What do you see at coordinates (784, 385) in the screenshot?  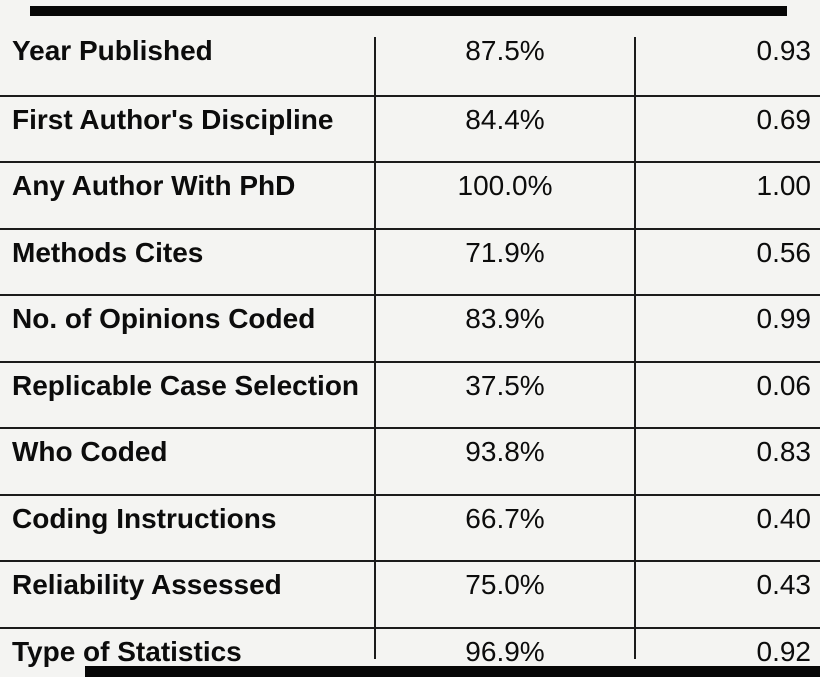 I see `row-kappa-value: 0.06` at bounding box center [784, 385].